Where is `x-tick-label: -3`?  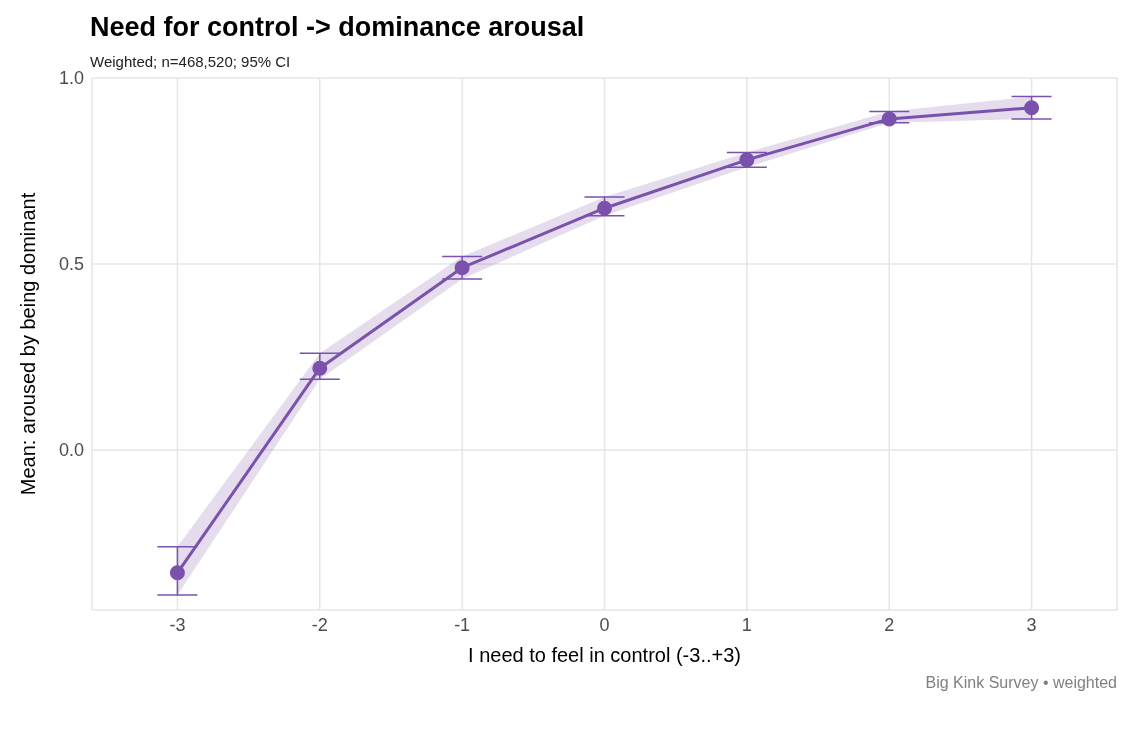
x-tick-label: -3 is located at coordinates (177, 624).